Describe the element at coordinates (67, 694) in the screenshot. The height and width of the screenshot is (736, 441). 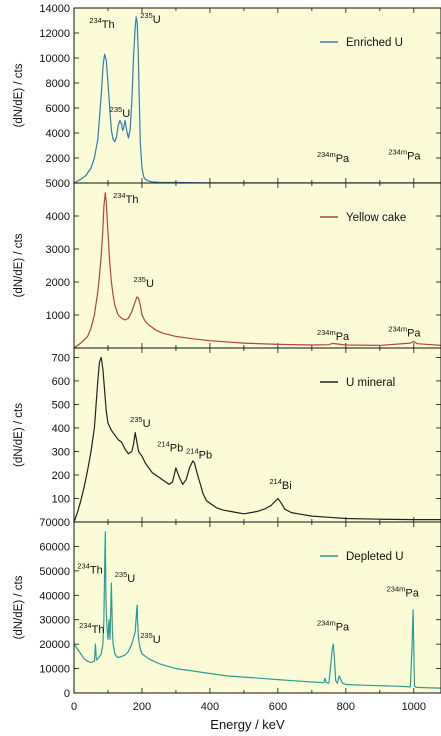
I see `y-tick-label: 0` at that location.